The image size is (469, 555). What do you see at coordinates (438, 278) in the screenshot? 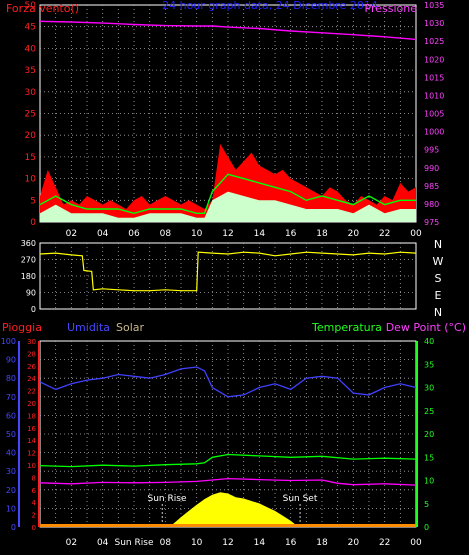
I see `compass-label: S` at bounding box center [438, 278].